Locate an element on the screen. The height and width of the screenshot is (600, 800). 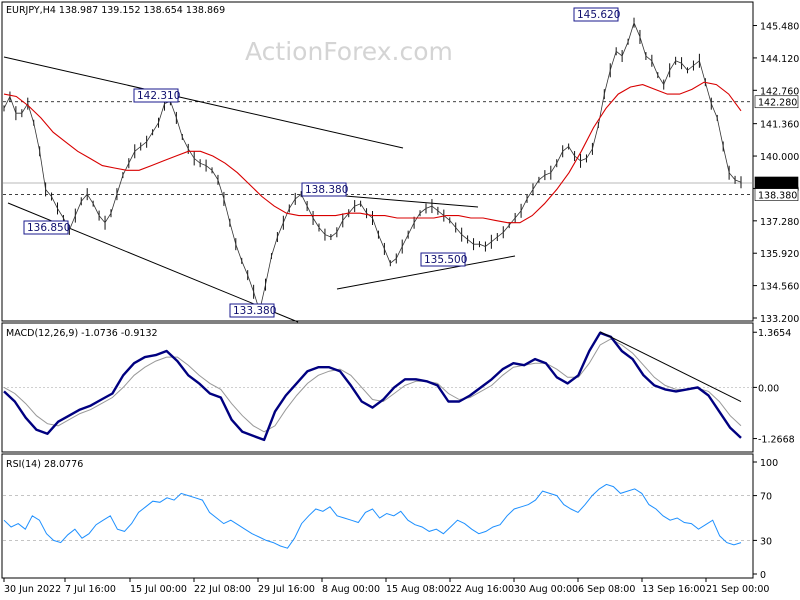
price-annotation: 133.380 is located at coordinates (252, 310).